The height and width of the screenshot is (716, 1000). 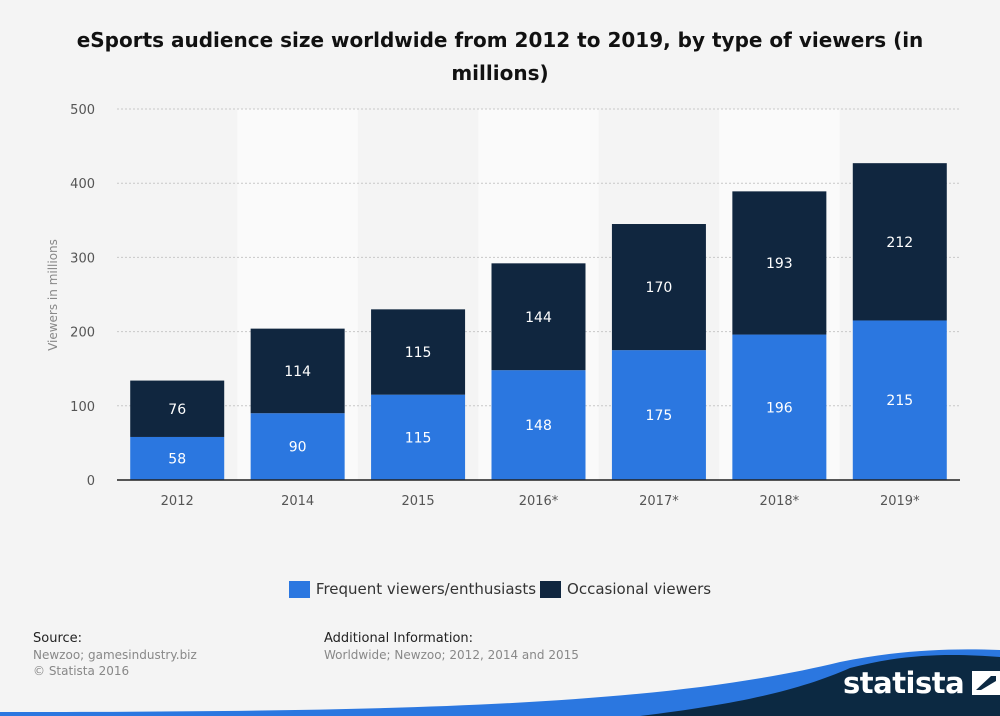 What do you see at coordinates (900, 501) in the screenshot?
I see `x-tick-label: 2019*` at bounding box center [900, 501].